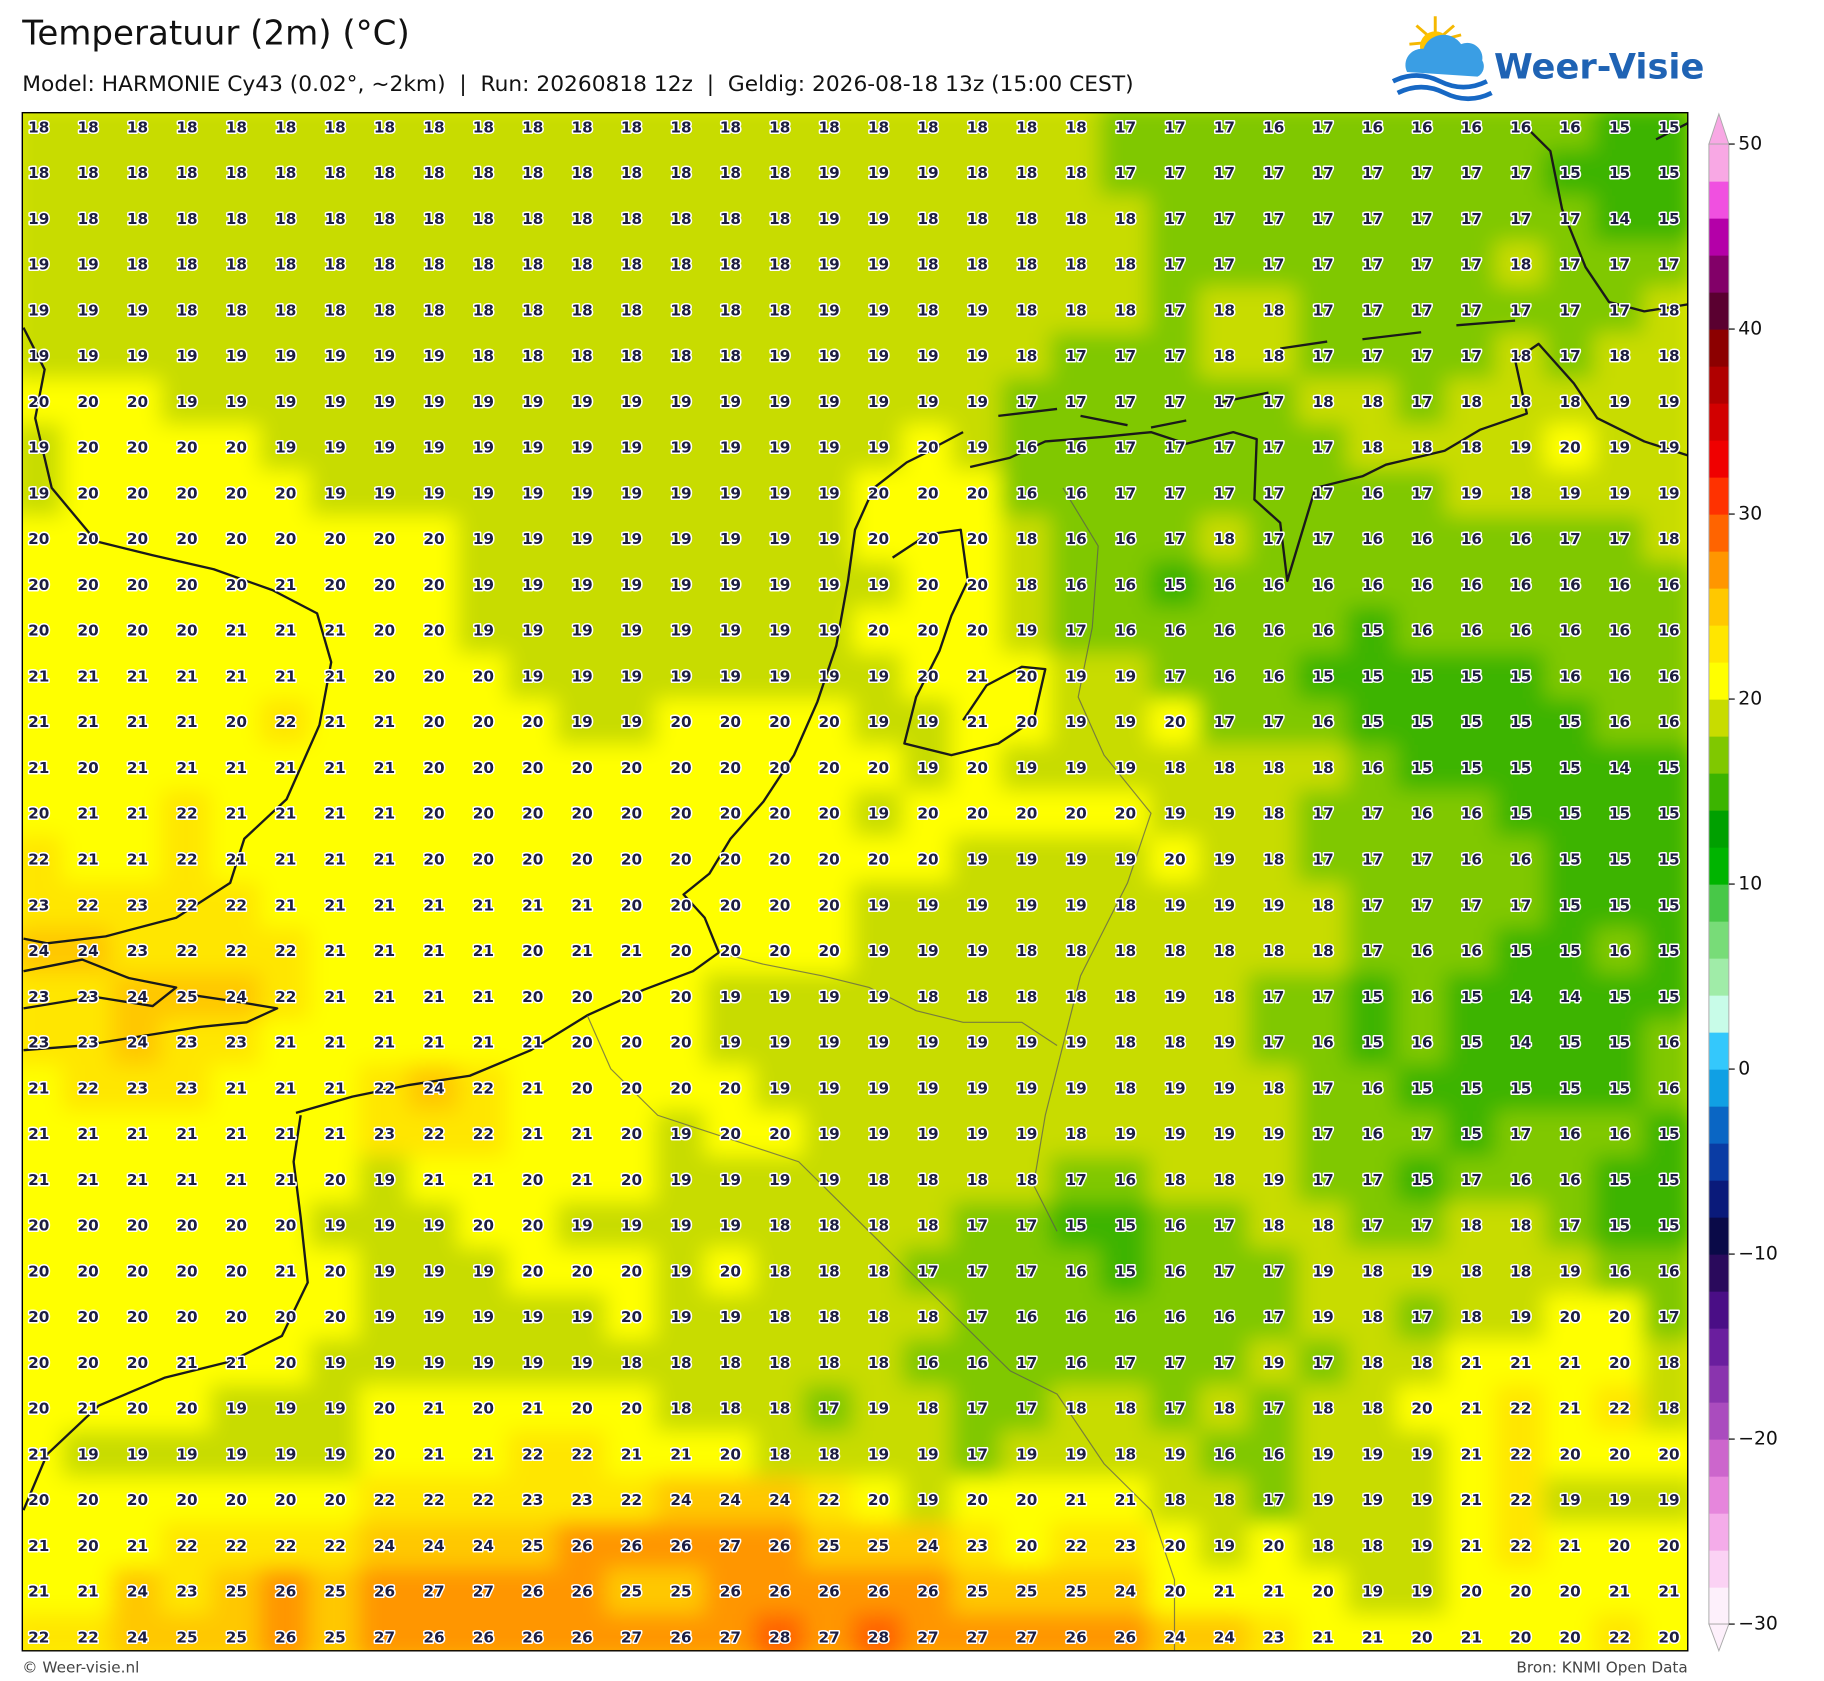 The image size is (1824, 1681). Describe the element at coordinates (927, 1546) in the screenshot. I see `temperature-label: 24` at that location.